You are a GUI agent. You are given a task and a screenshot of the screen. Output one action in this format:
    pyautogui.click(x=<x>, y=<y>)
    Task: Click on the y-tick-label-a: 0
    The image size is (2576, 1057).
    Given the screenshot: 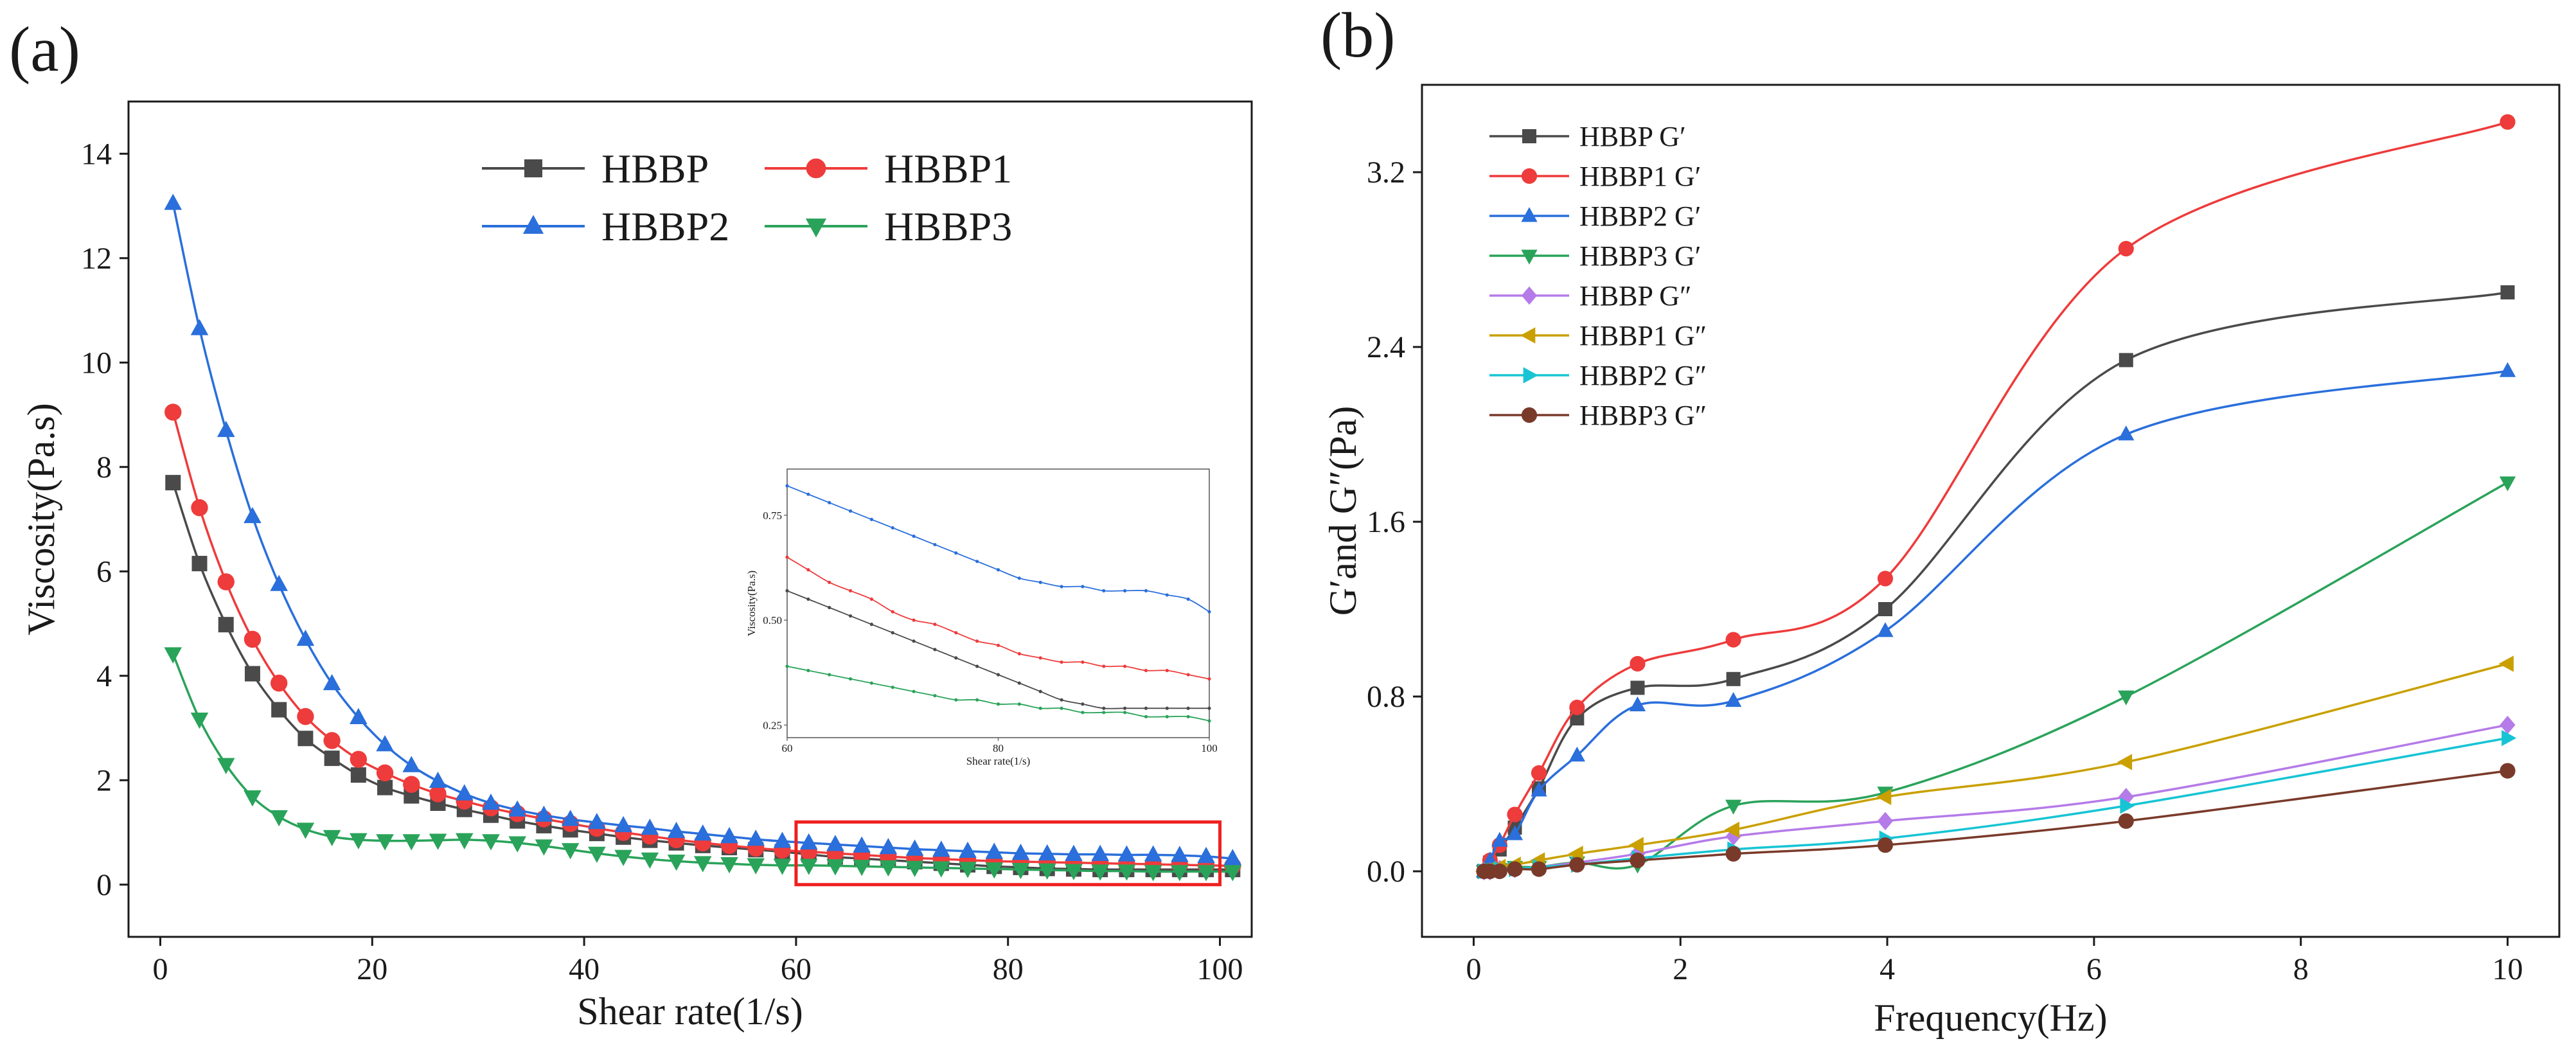 What is the action you would take?
    pyautogui.click(x=104, y=885)
    